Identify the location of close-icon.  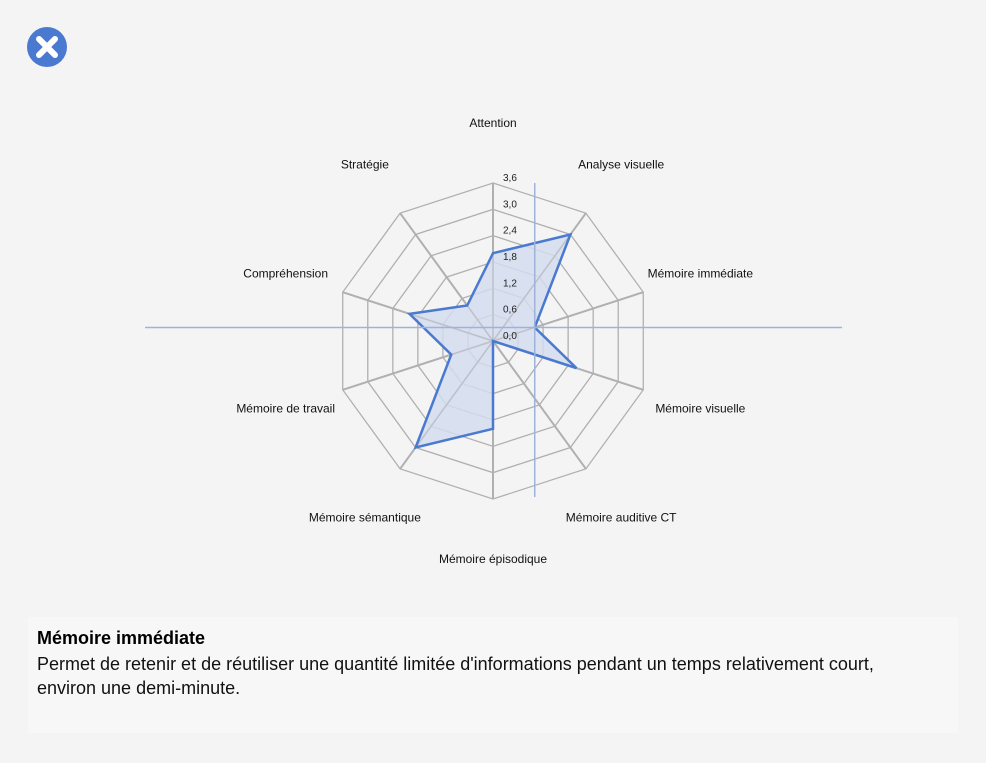
(47, 47).